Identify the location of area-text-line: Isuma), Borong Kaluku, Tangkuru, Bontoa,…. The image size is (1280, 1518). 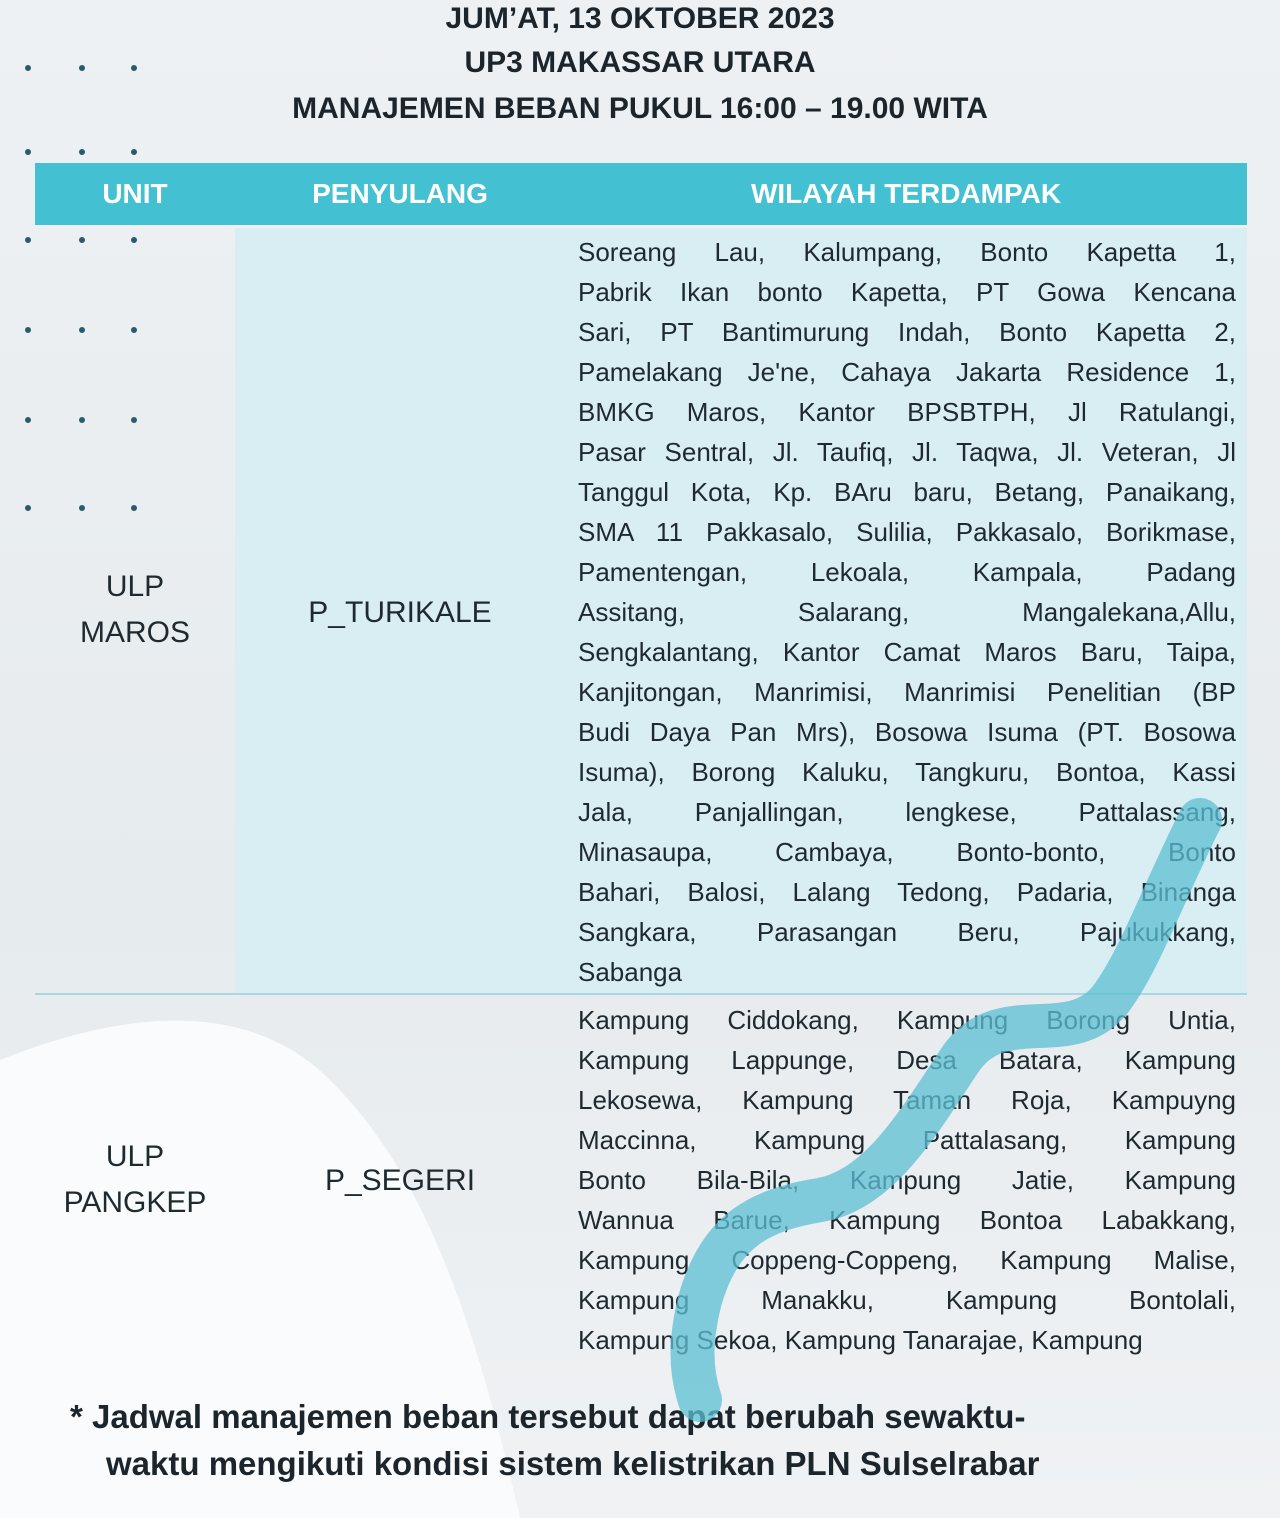
(907, 772).